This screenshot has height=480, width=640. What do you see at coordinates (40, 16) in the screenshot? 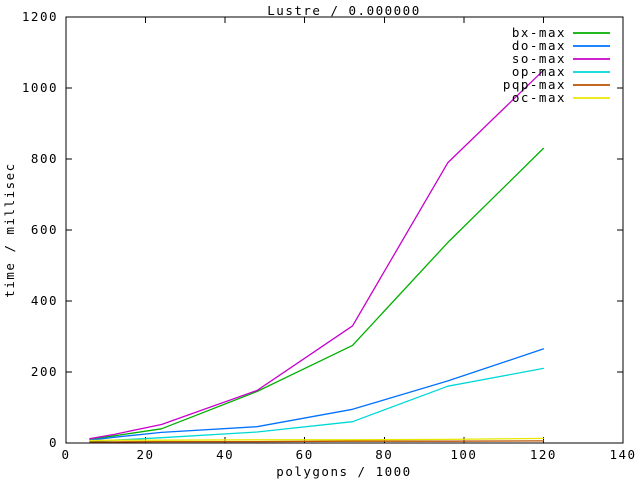
I see `y-tick-label: 1200` at bounding box center [40, 16].